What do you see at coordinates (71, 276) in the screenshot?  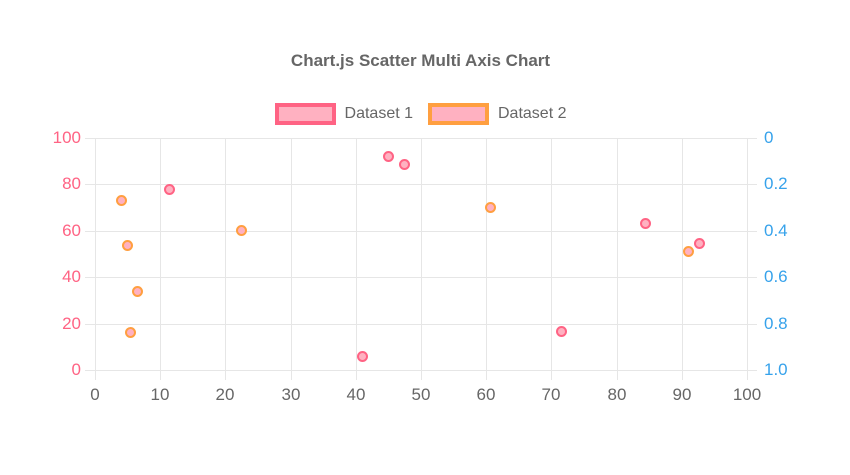 I see `y-left-tick-label: 40` at bounding box center [71, 276].